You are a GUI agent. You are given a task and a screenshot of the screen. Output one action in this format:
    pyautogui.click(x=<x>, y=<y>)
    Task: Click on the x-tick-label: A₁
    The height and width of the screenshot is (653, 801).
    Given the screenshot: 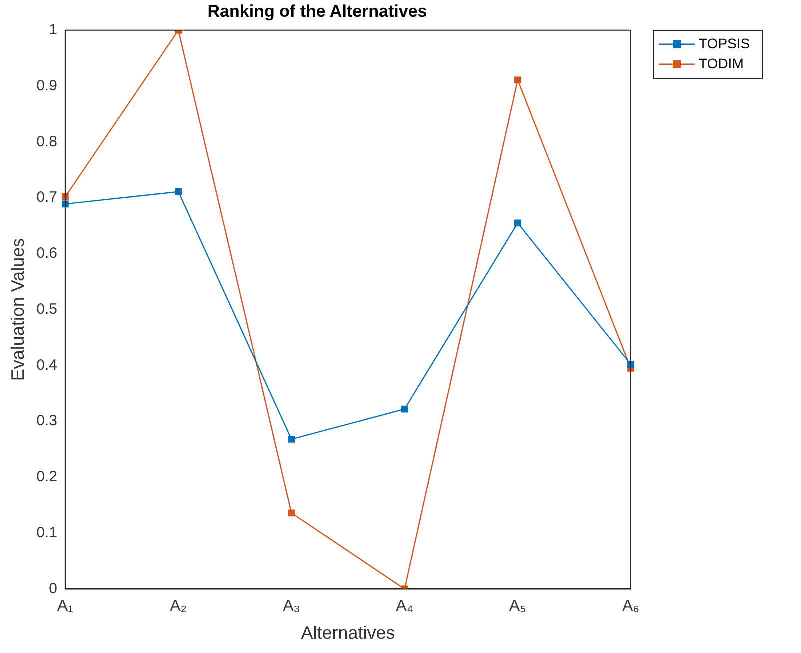 What is the action you would take?
    pyautogui.click(x=65, y=607)
    